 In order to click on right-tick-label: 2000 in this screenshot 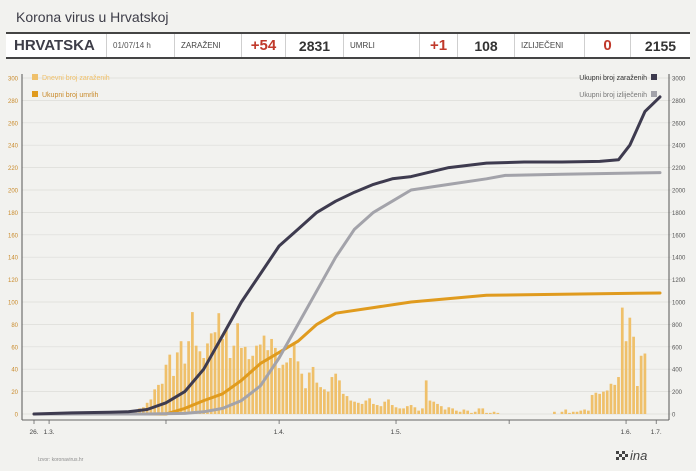, I will do `click(679, 192)`.